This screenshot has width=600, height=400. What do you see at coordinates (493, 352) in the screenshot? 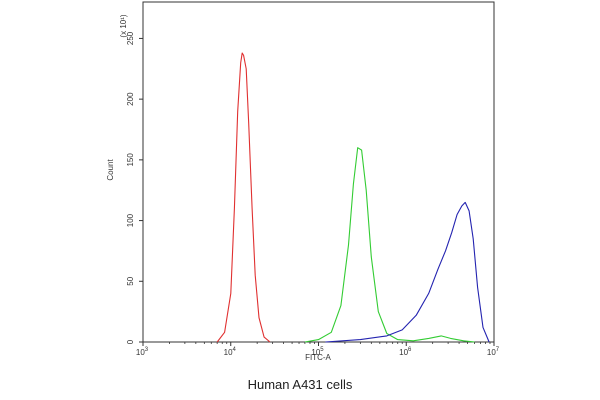
I see `x-tick-label: 10⁷` at bounding box center [493, 352].